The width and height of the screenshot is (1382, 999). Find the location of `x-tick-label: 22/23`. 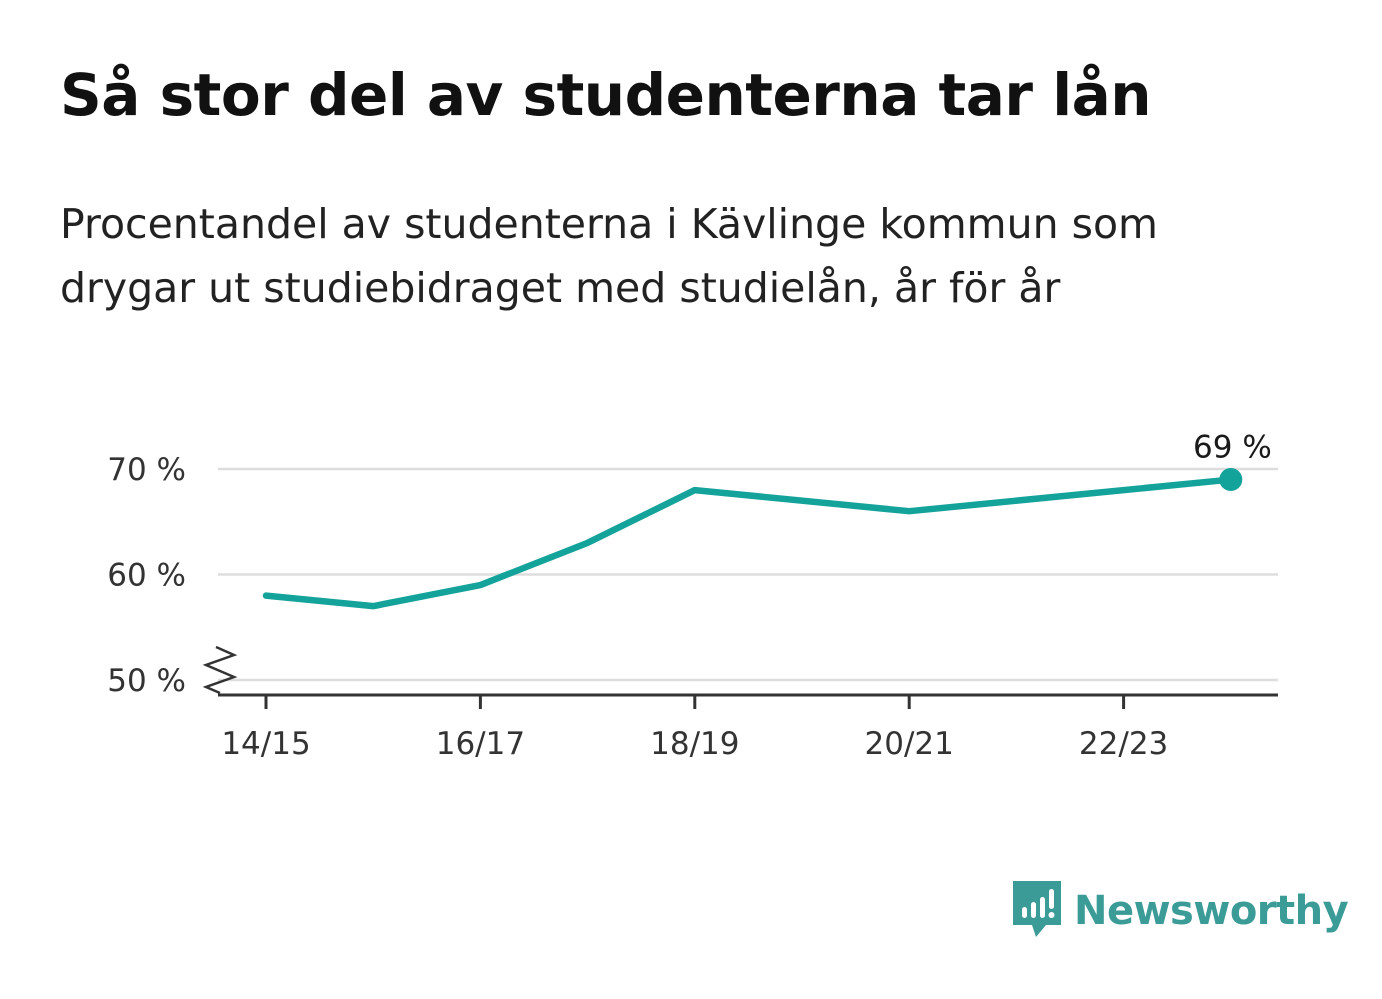

x-tick-label: 22/23 is located at coordinates (1123, 744).